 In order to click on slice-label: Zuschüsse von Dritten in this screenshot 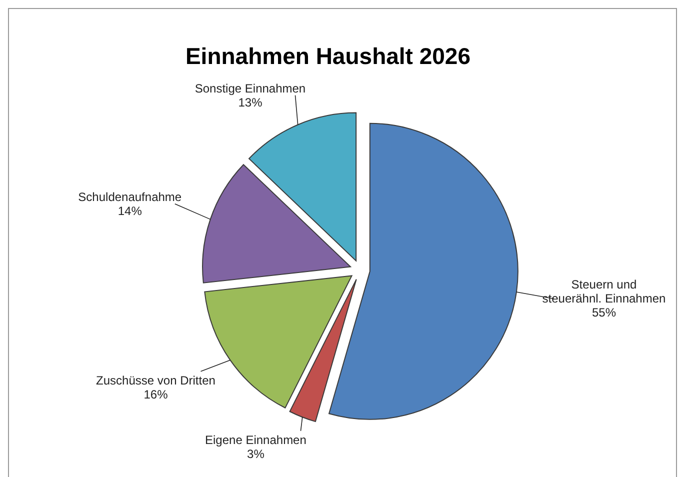, I will do `click(156, 380)`.